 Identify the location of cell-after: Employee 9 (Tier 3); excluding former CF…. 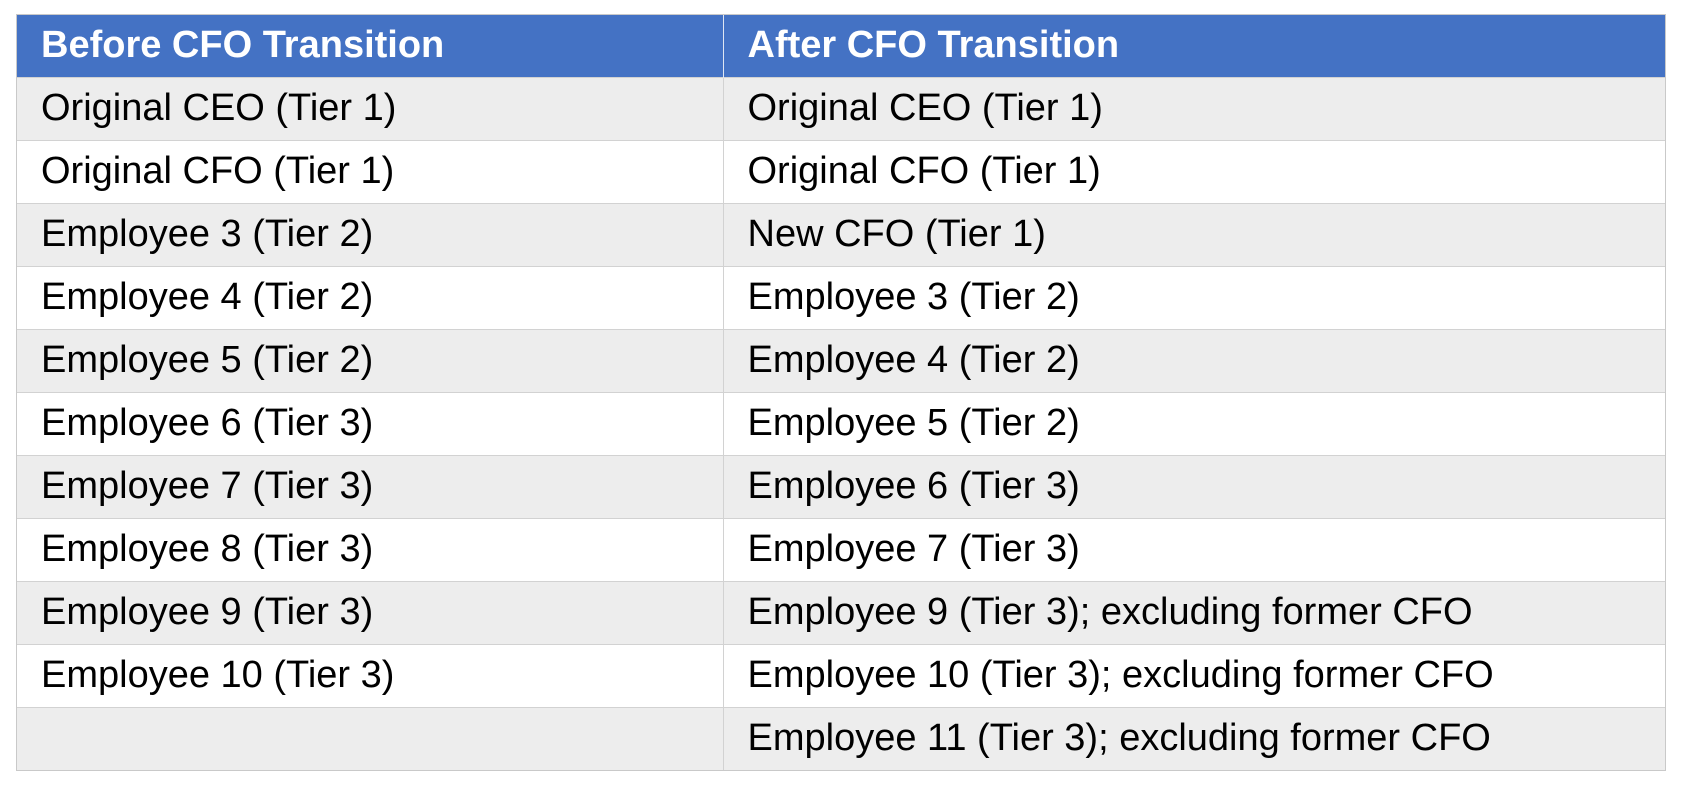
(1194, 612).